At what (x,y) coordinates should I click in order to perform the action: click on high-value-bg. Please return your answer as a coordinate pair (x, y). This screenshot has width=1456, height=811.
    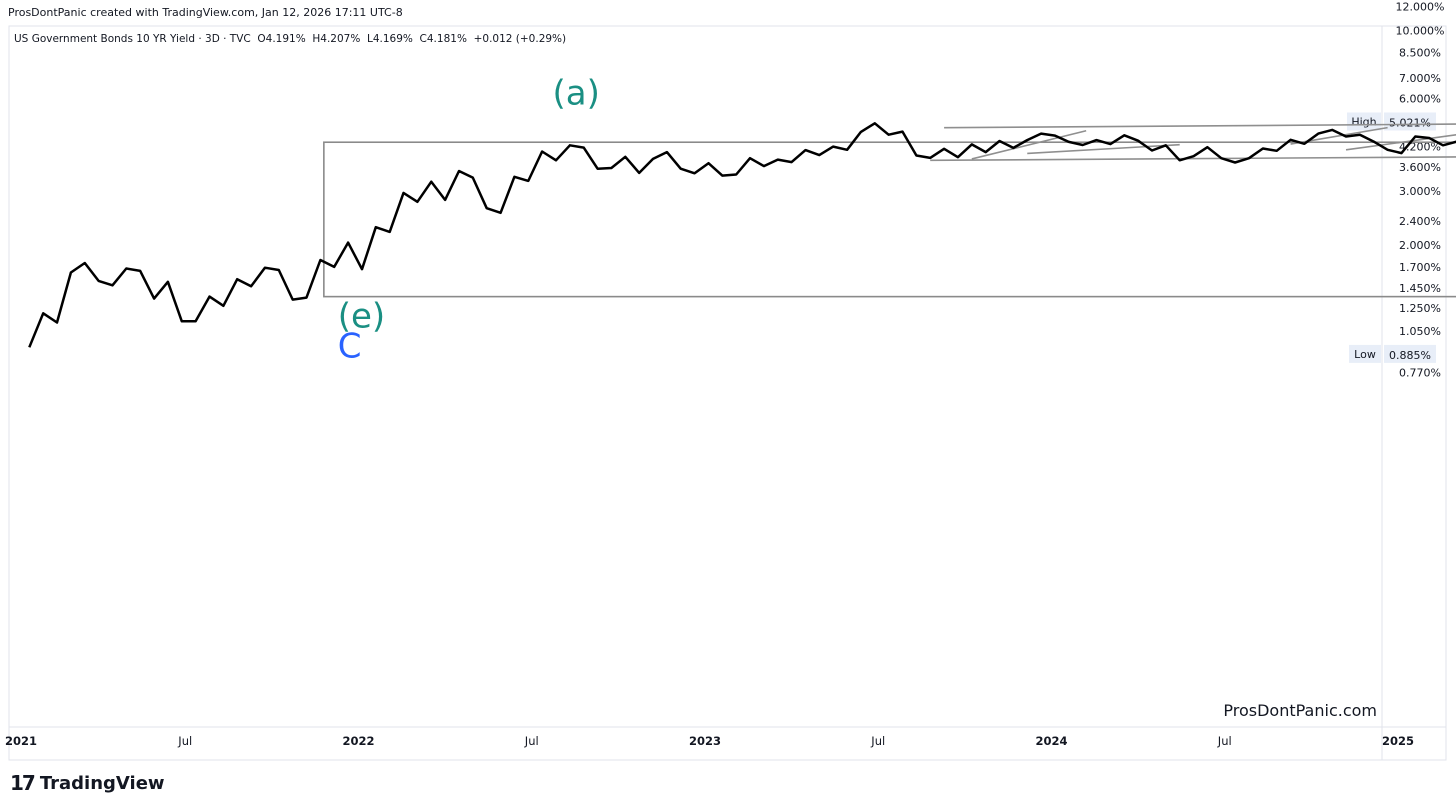
    Looking at the image, I should click on (1410, 121).